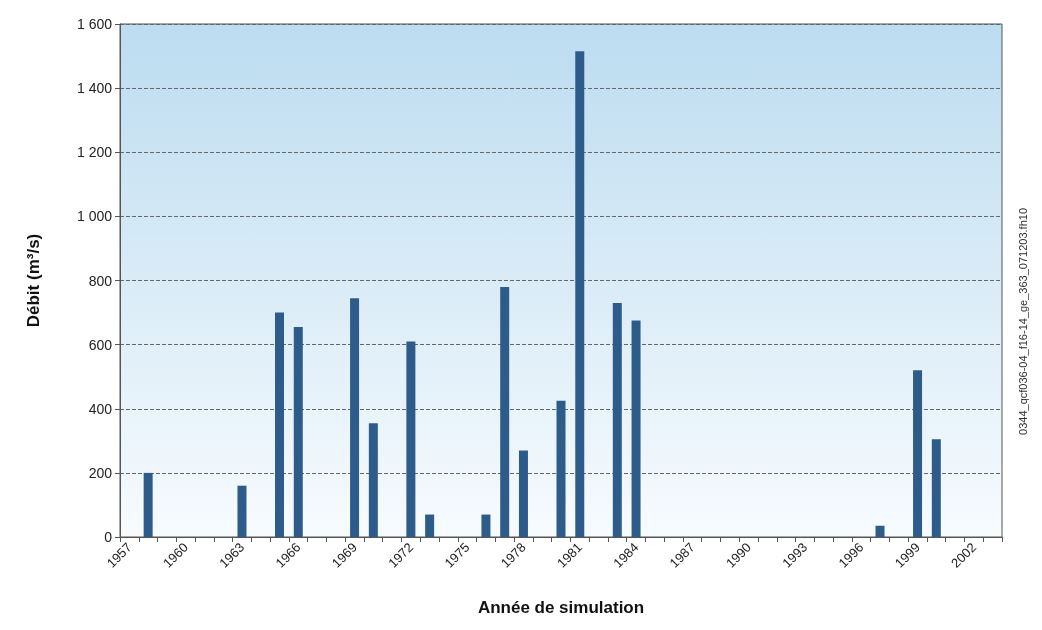 The width and height of the screenshot is (1042, 630). Describe the element at coordinates (94, 24) in the screenshot. I see `y-tick-label: 1 600` at that location.